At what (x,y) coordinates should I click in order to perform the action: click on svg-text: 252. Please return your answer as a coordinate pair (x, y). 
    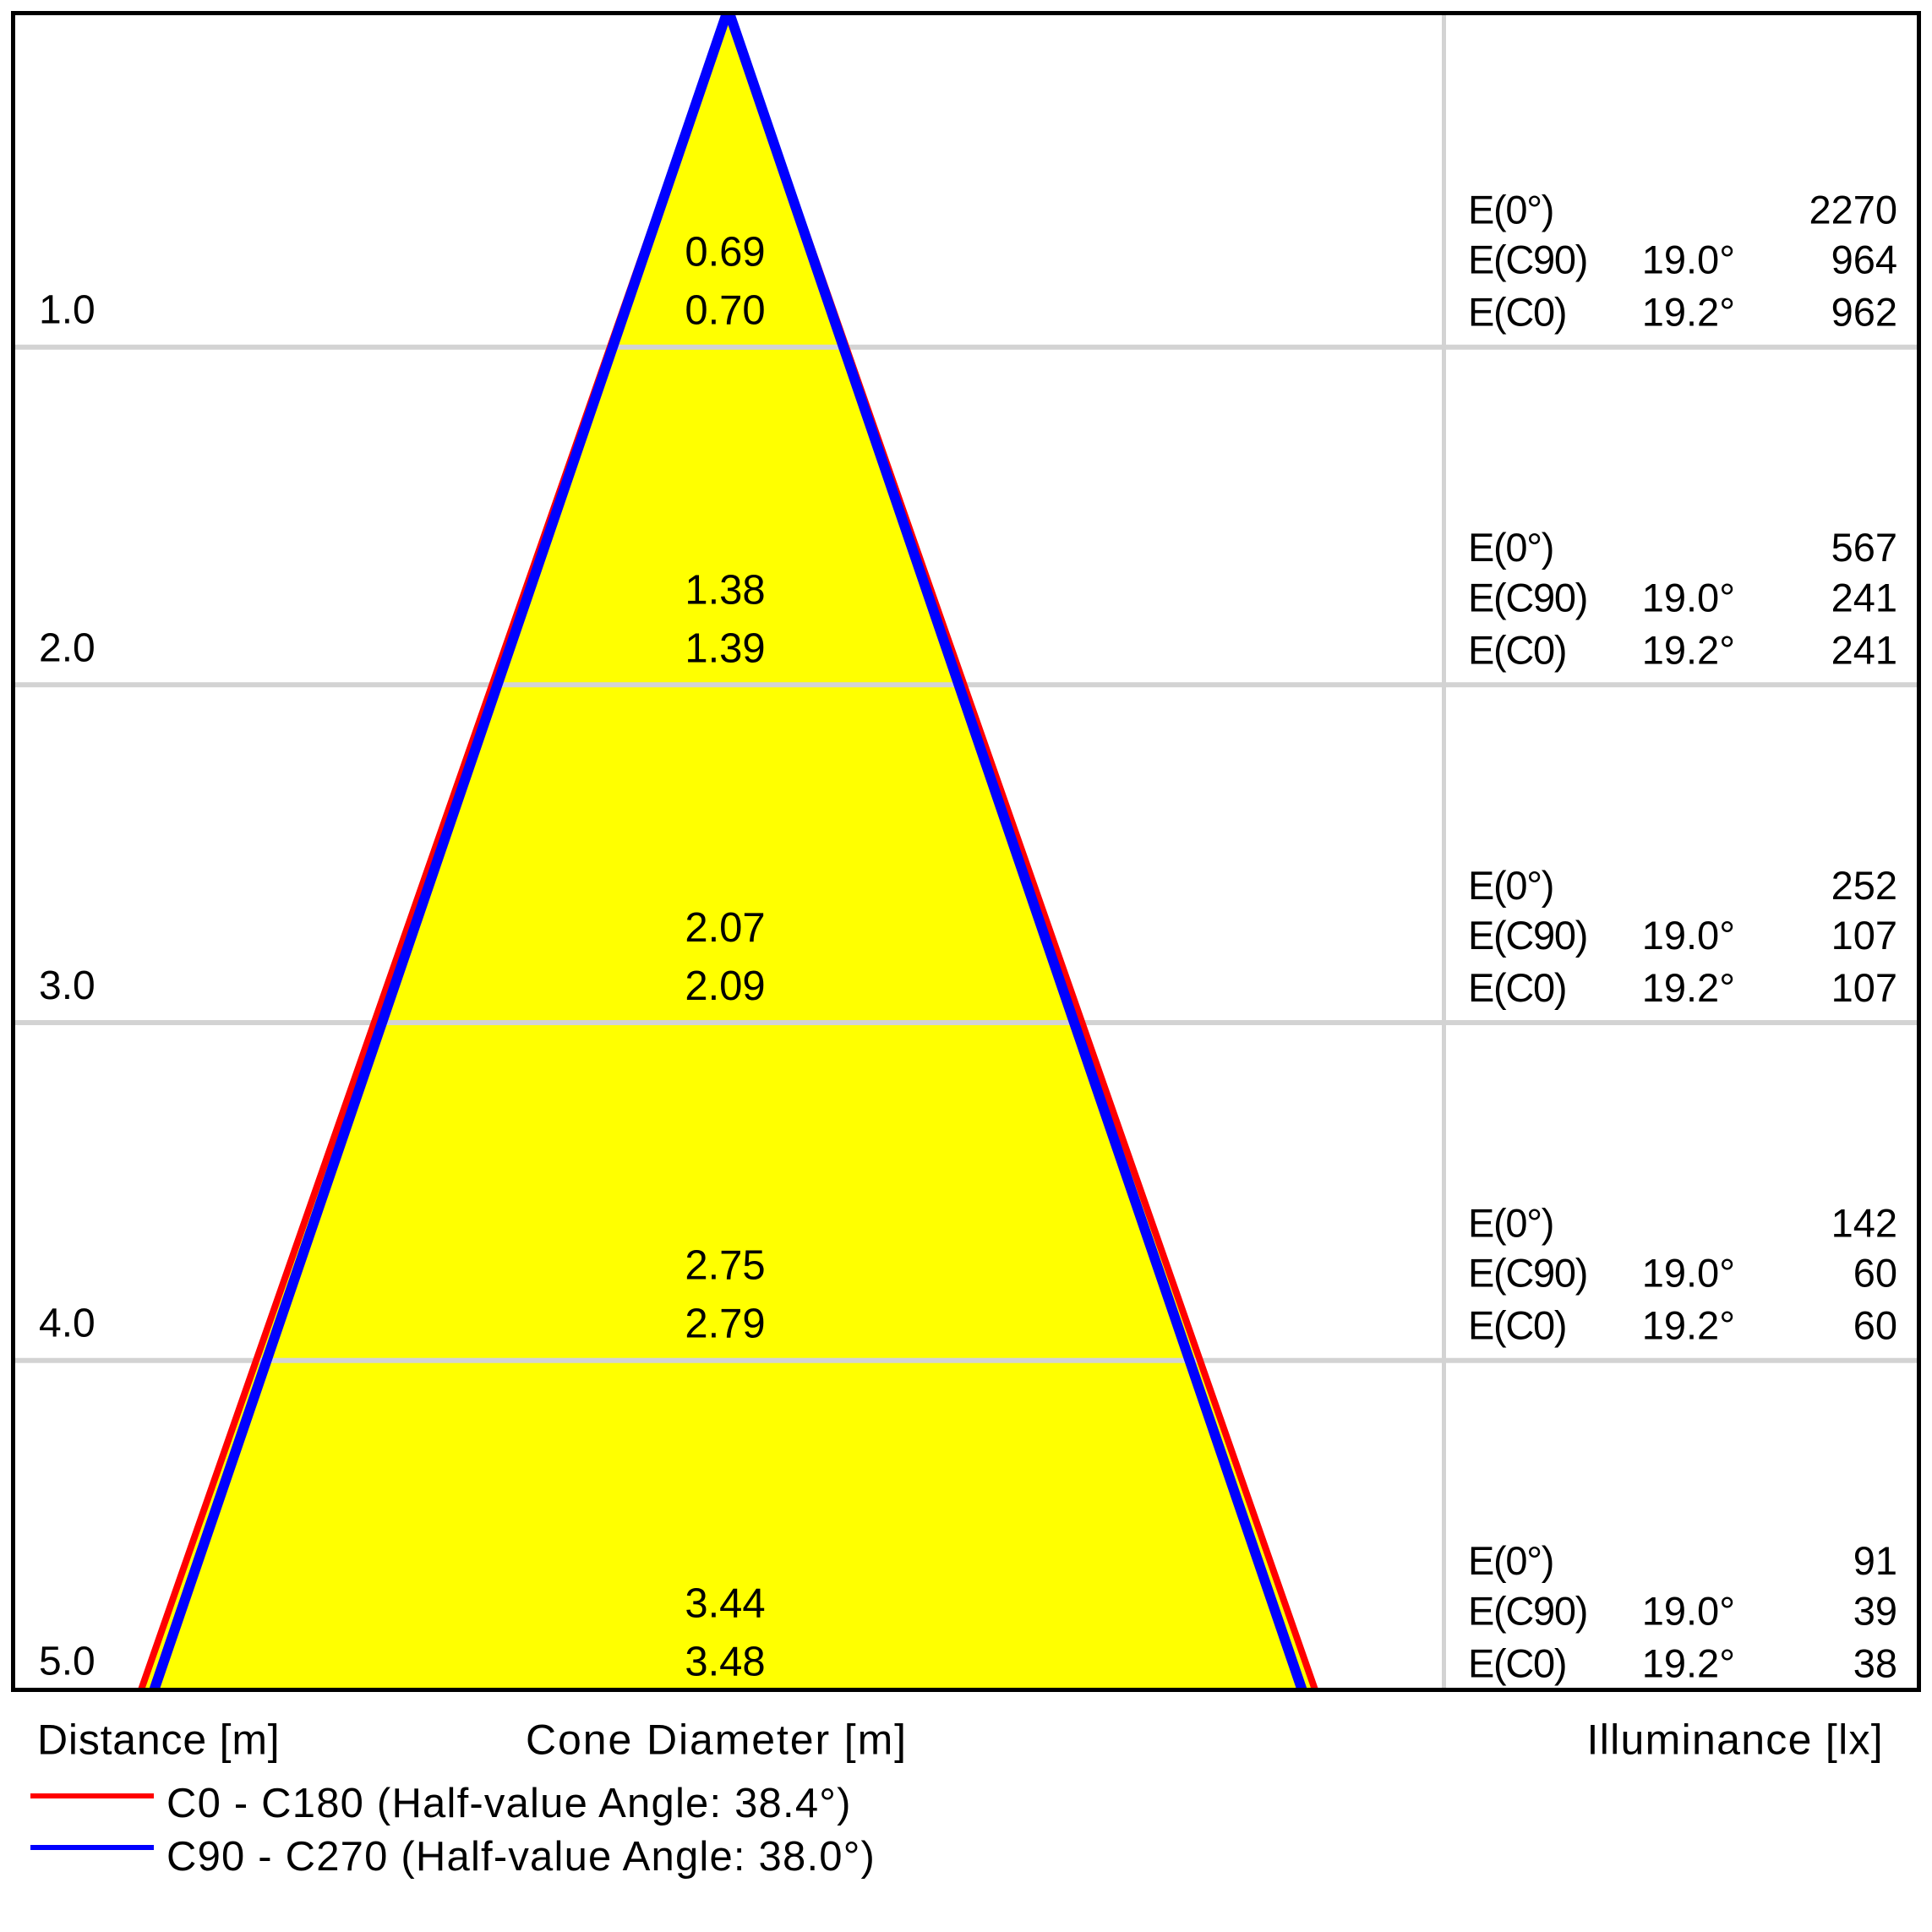
    Looking at the image, I should click on (1864, 885).